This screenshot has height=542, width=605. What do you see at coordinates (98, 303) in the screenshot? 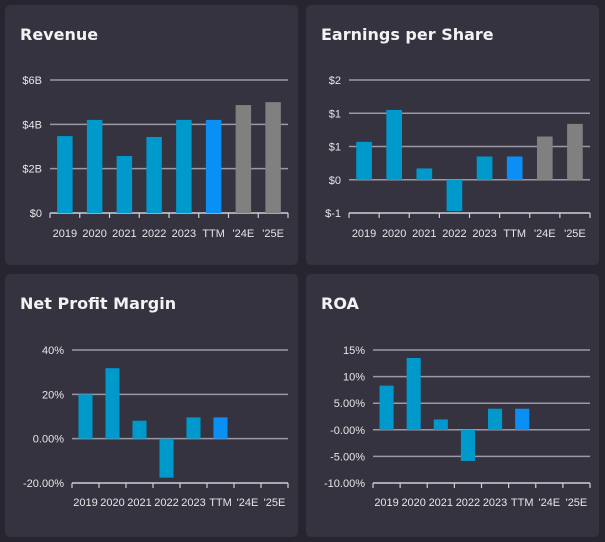
I see `chart-title: Net Profit Margin` at bounding box center [98, 303].